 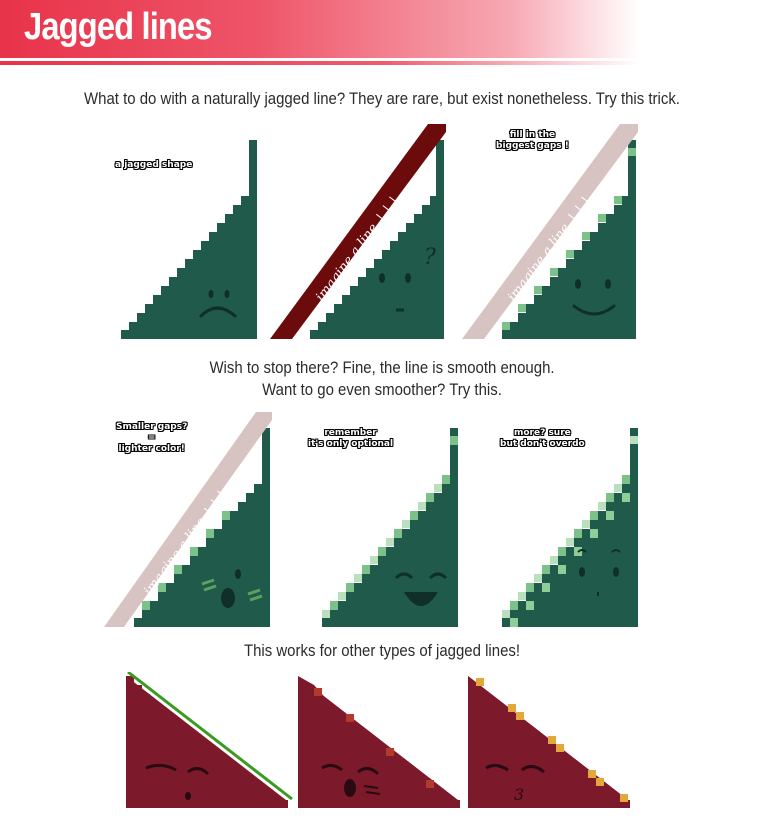 I want to click on green-guide-line, so click(x=210, y=736).